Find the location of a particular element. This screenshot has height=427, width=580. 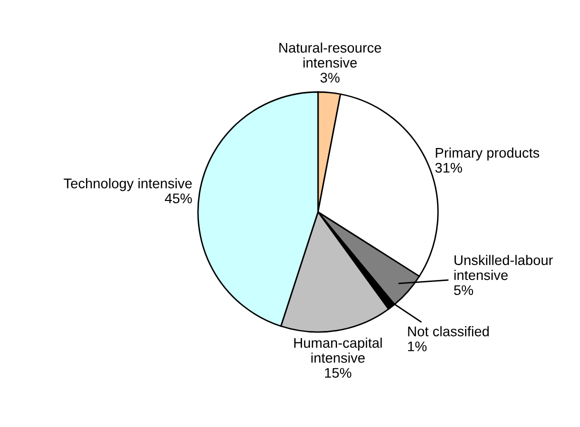

slice-label: Primary products is located at coordinates (488, 154).